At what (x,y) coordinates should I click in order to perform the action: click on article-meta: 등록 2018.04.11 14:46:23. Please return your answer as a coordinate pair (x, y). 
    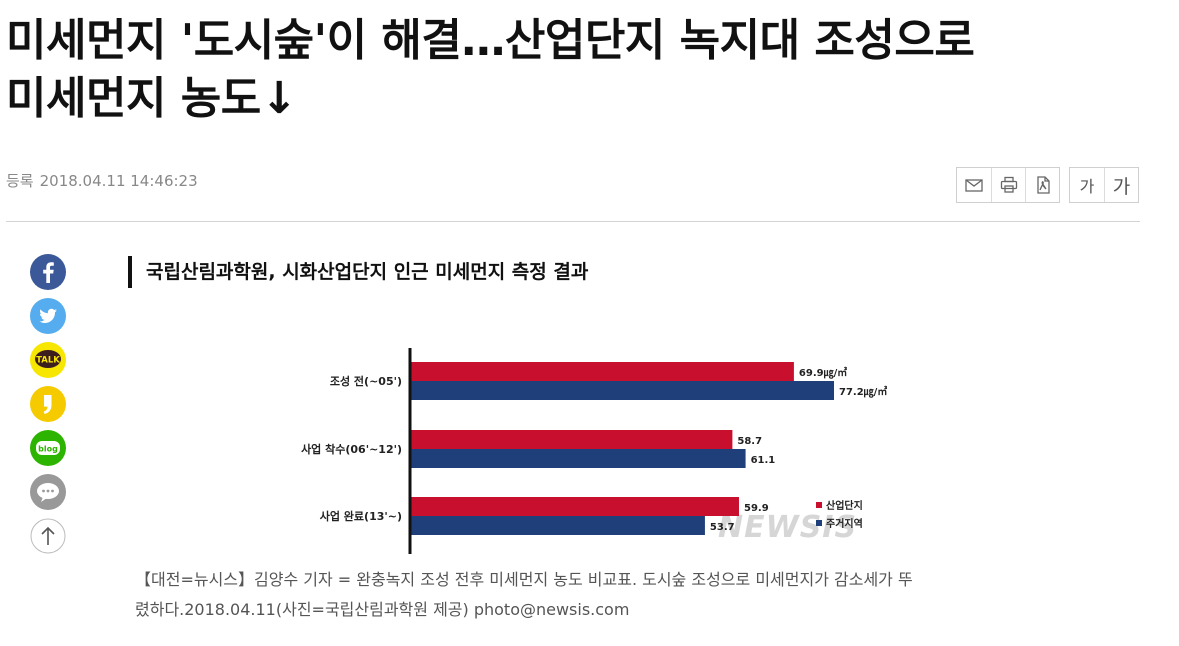
    Looking at the image, I should click on (105, 180).